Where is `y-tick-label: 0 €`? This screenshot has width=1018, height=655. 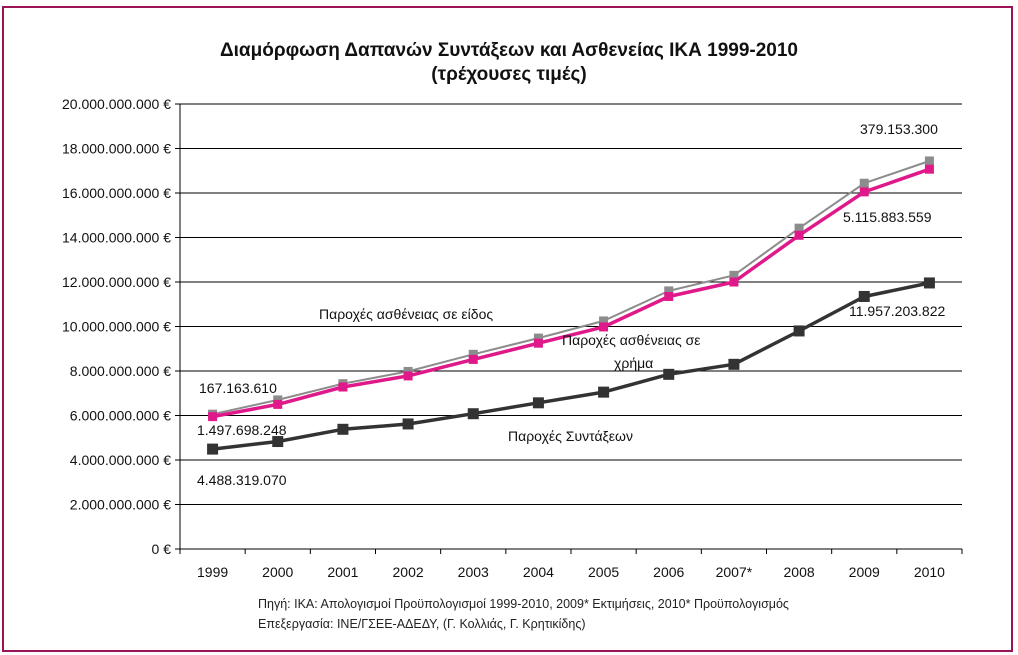
y-tick-label: 0 € is located at coordinates (162, 549).